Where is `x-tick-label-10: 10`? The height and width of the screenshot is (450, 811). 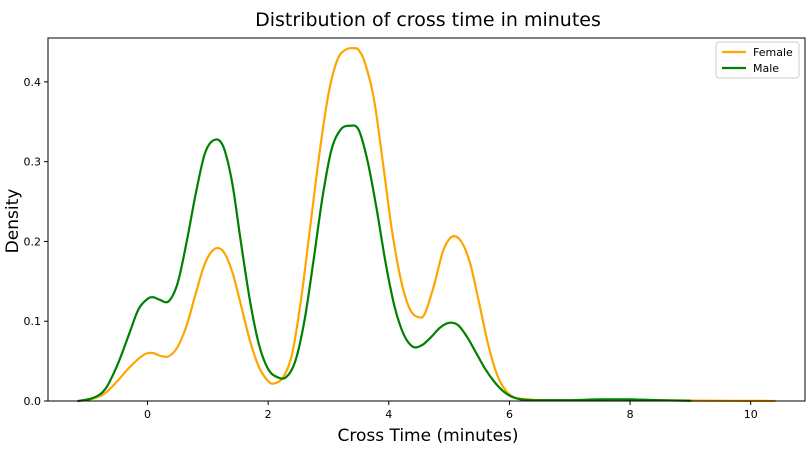 x-tick-label-10: 10 is located at coordinates (751, 414).